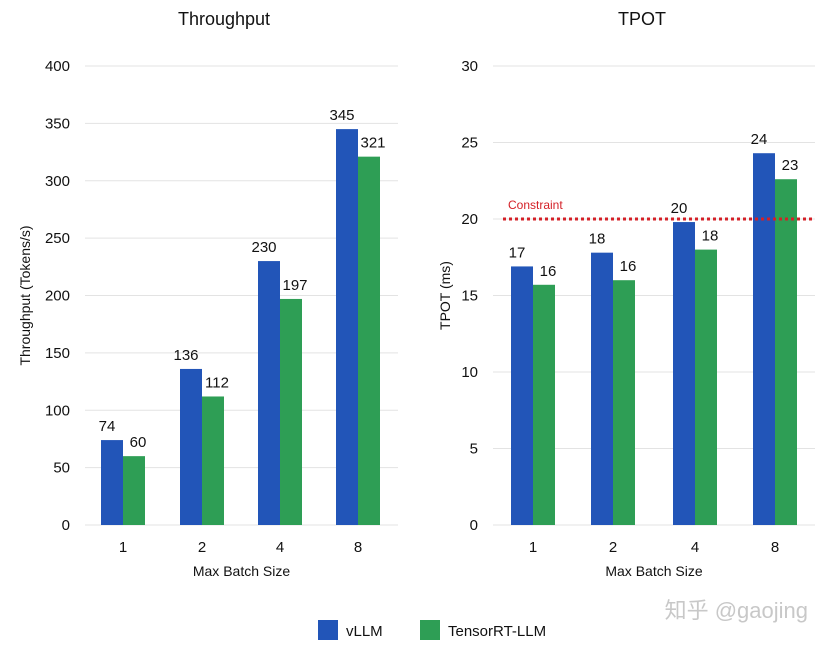 This screenshot has height=648, width=828. Describe the element at coordinates (474, 449) in the screenshot. I see `y-tick-label: 5` at that location.